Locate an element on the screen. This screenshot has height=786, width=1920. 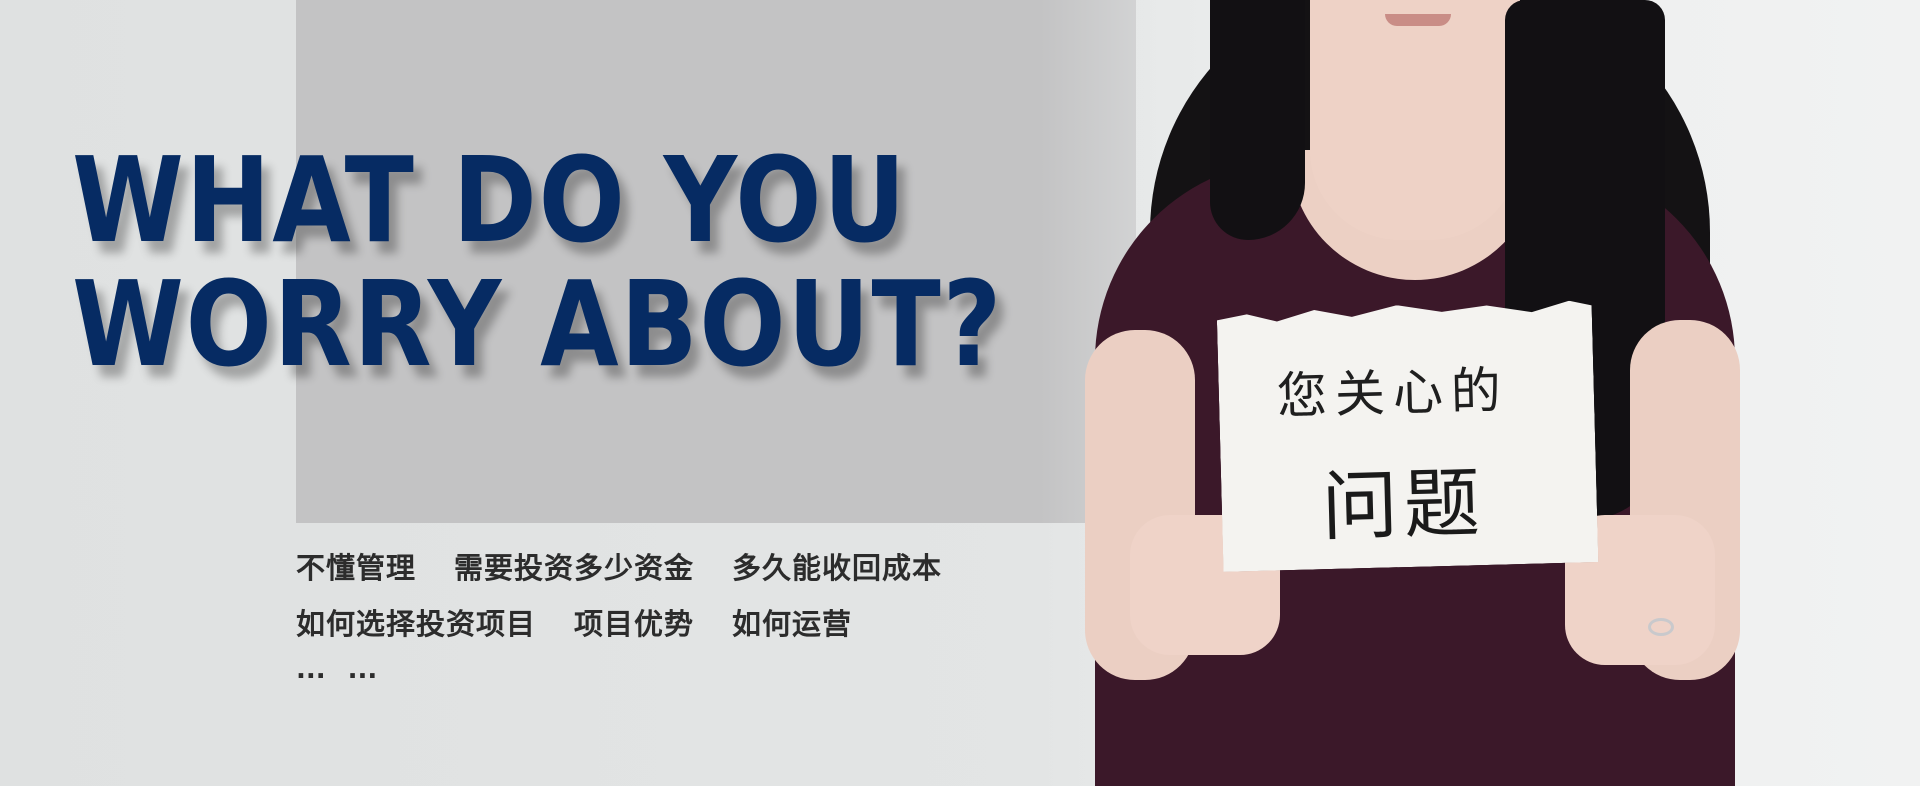
handwritten-sign: 您关心的 问题 is located at coordinates (1408, 436).